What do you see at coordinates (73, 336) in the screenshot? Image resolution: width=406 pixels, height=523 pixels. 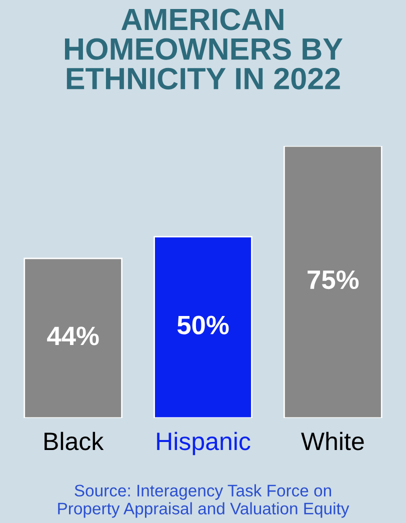 I see `data-label: 44%` at bounding box center [73, 336].